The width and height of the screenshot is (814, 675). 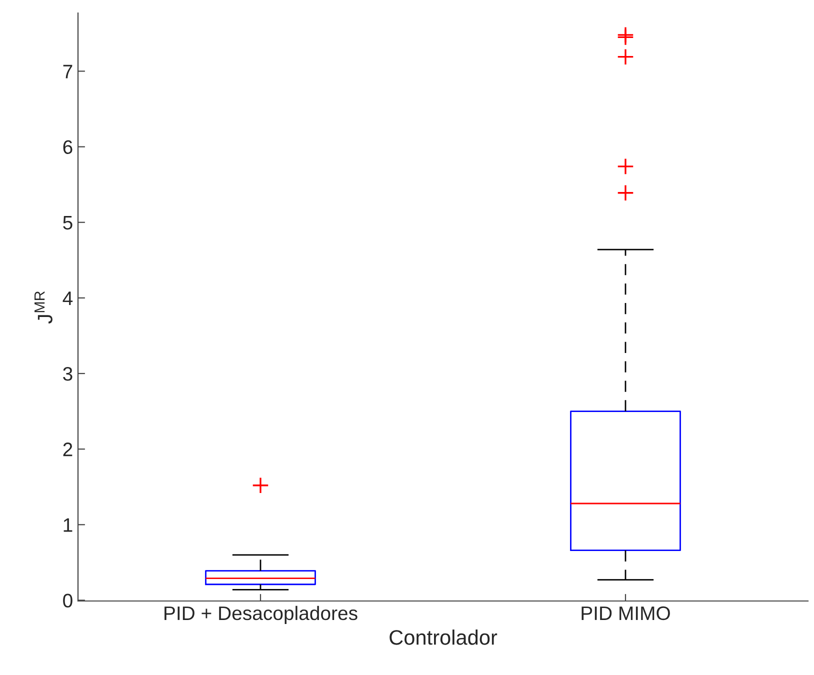 What do you see at coordinates (67, 71) in the screenshot?
I see `y-tick-label: 7` at bounding box center [67, 71].